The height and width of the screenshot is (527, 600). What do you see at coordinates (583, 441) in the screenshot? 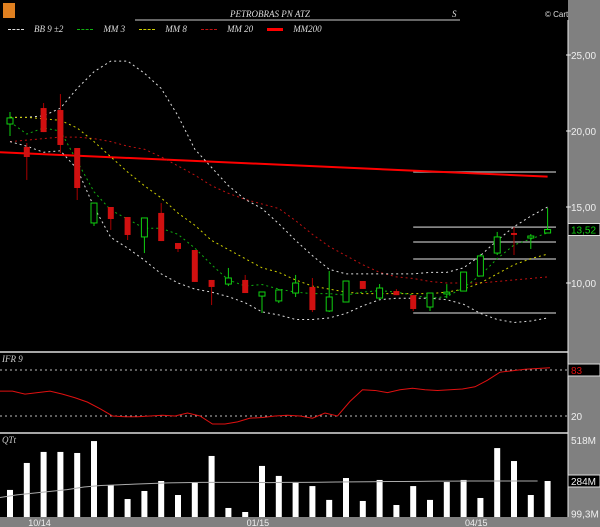
I see `volume-tick-label: 518M` at bounding box center [583, 441].